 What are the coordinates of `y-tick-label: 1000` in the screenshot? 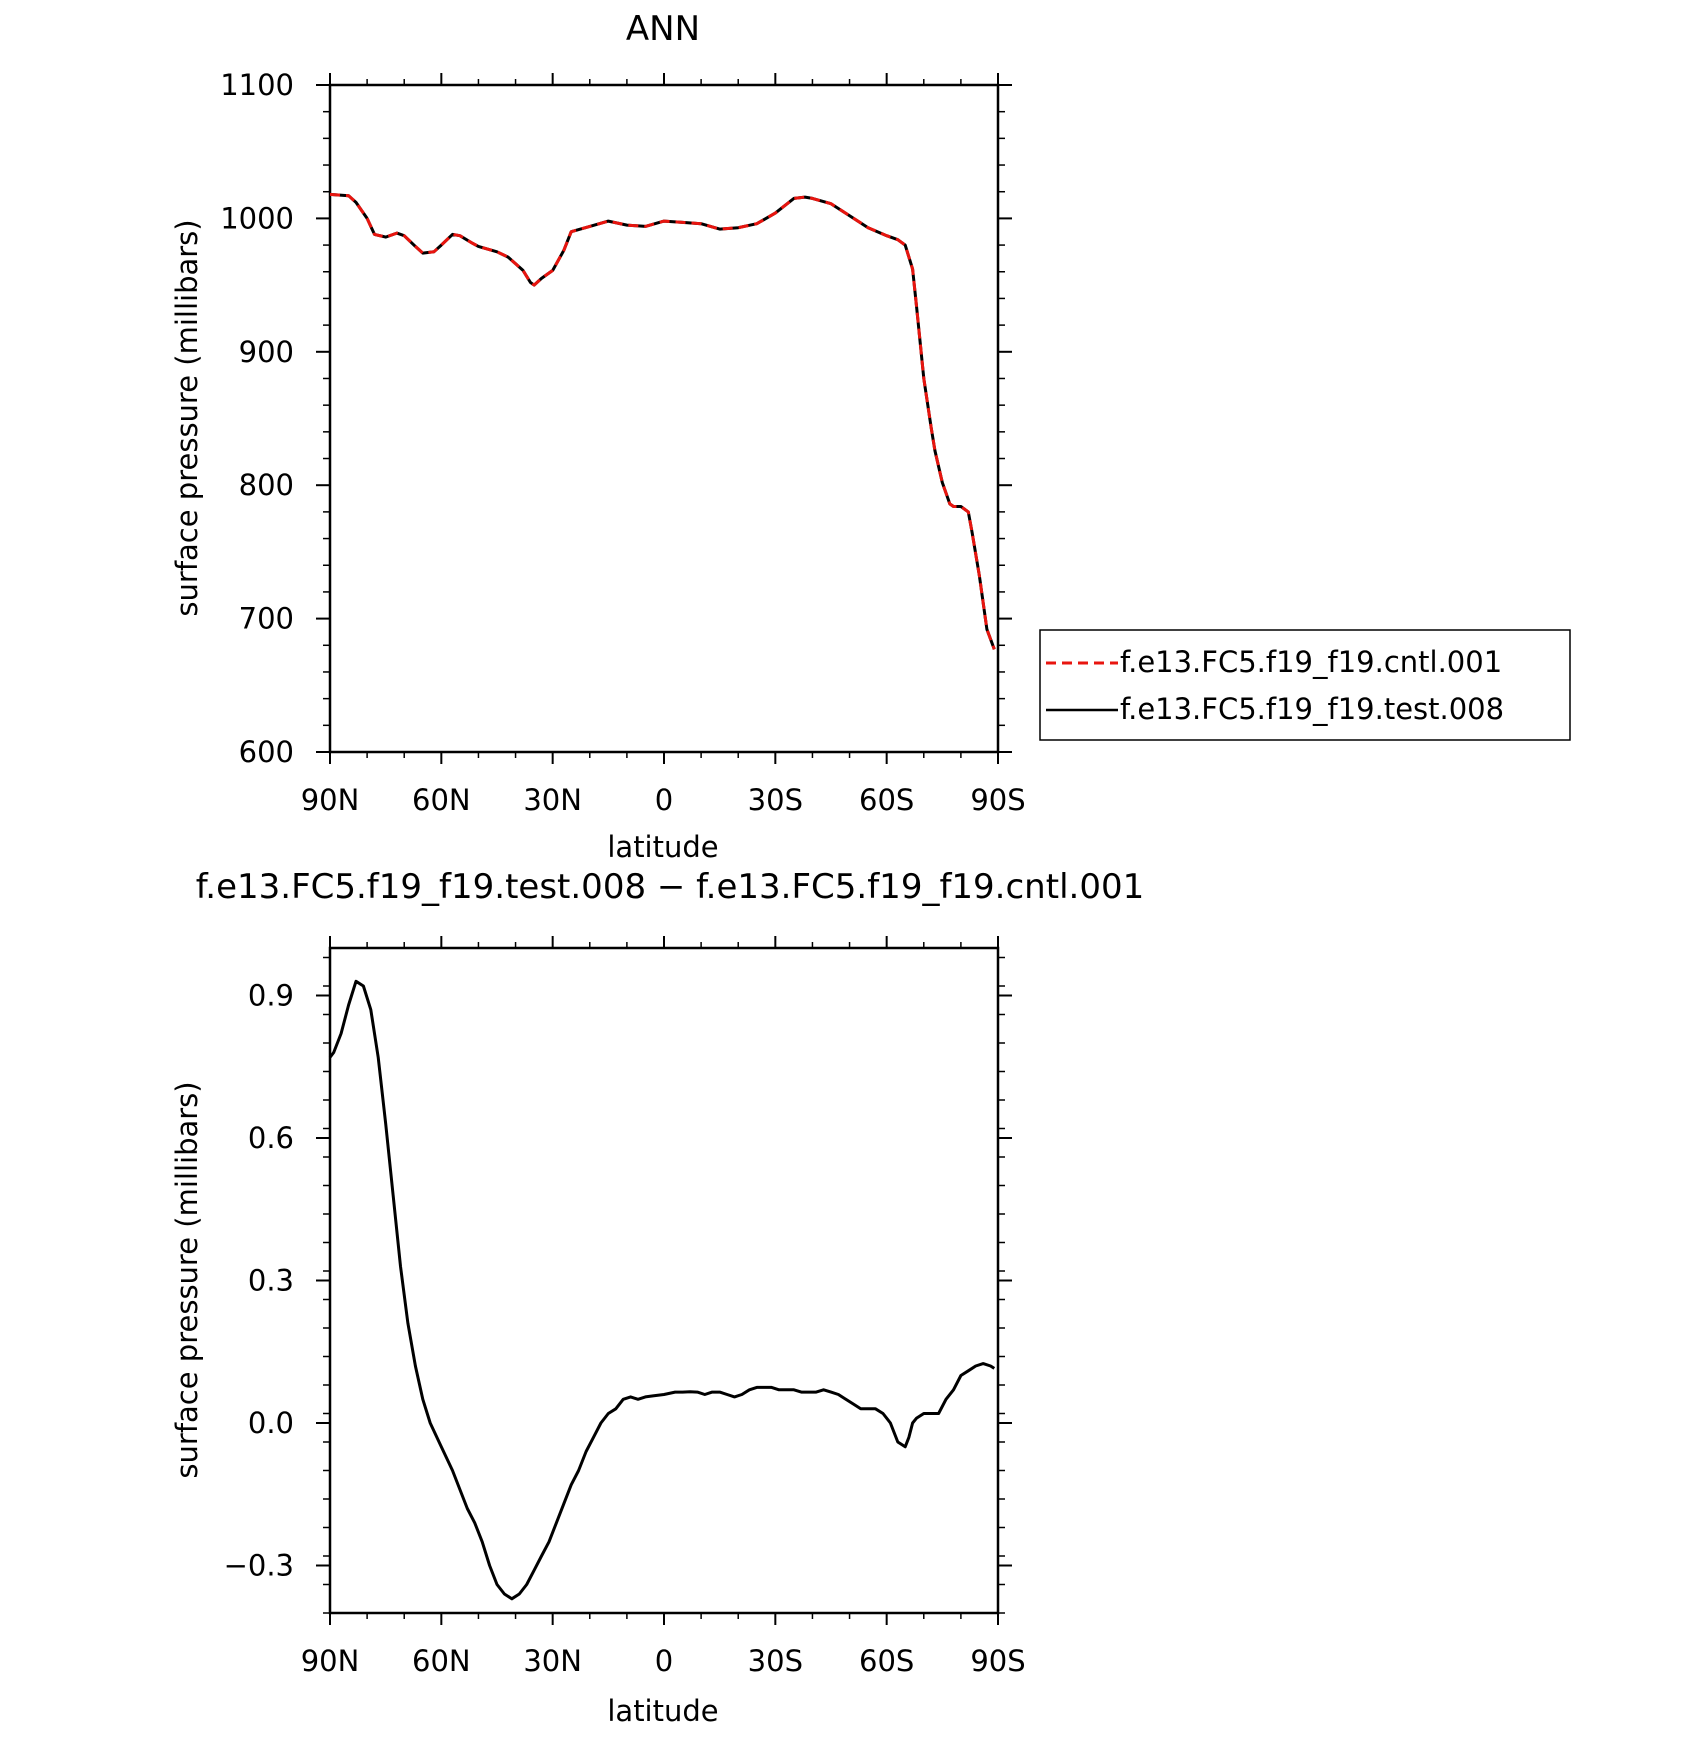 It's located at (257, 218).